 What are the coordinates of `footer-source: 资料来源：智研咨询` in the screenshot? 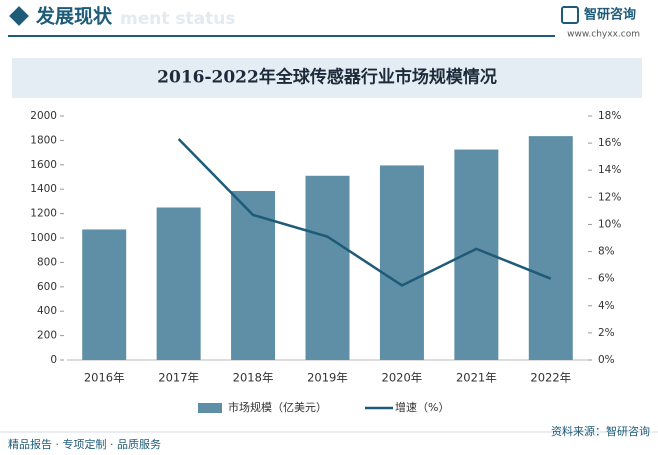 It's located at (600, 431).